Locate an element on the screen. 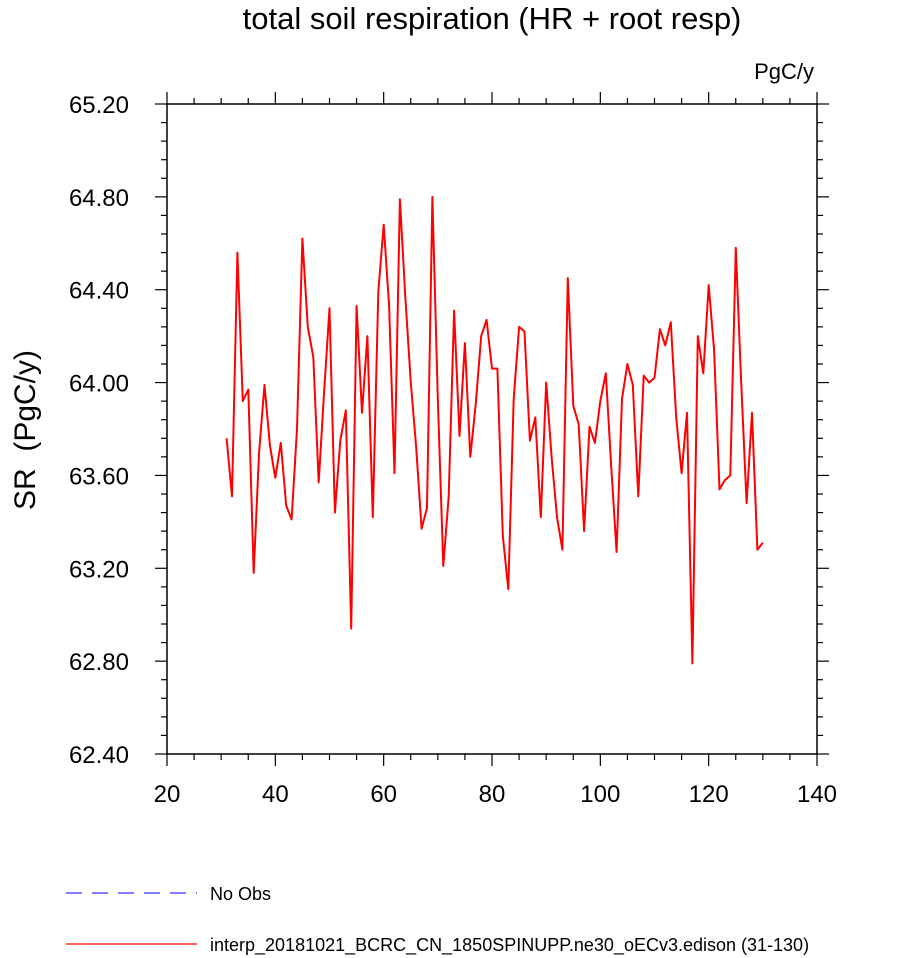 The width and height of the screenshot is (914, 958). x-tick-label: 140 is located at coordinates (817, 794).